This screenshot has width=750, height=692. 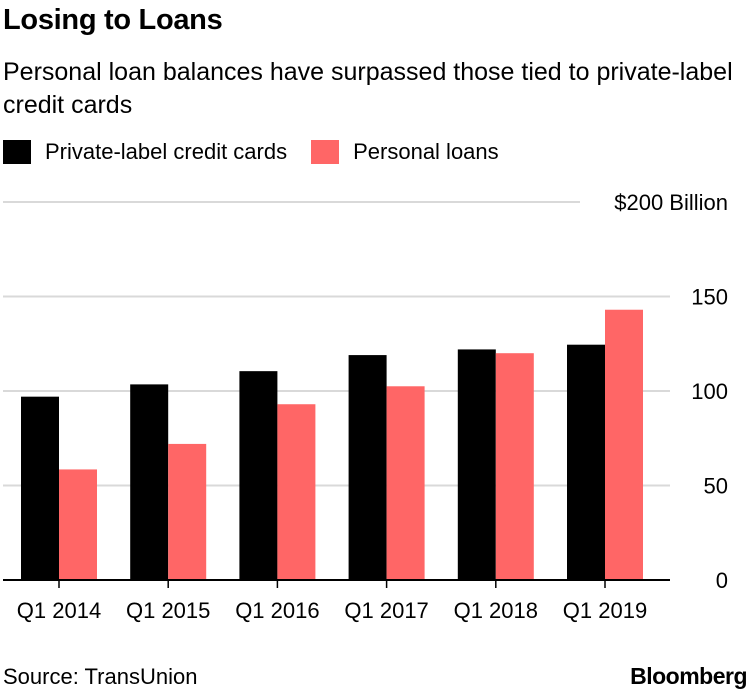 What do you see at coordinates (325, 152) in the screenshot?
I see `legend-swatch-personal-loans` at bounding box center [325, 152].